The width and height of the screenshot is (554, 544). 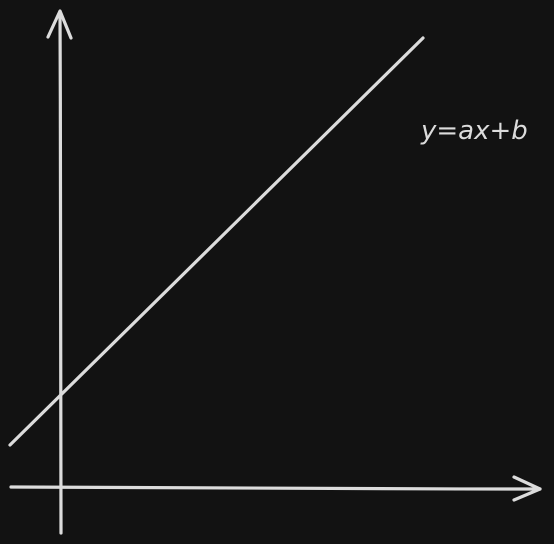 I want to click on x-axis-line, so click(x=275, y=488).